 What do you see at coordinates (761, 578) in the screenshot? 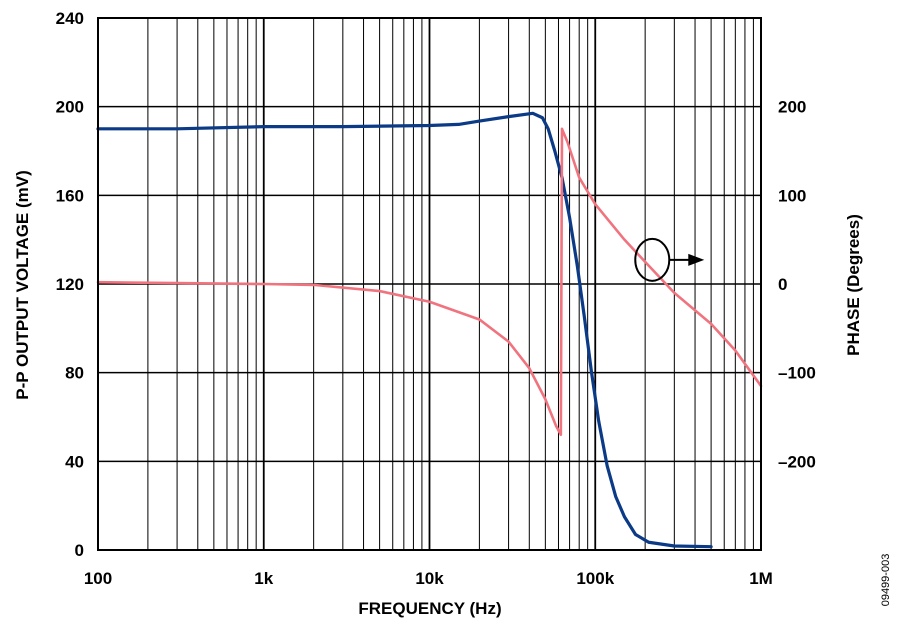
I see `x-tick-label: 1M` at bounding box center [761, 578].